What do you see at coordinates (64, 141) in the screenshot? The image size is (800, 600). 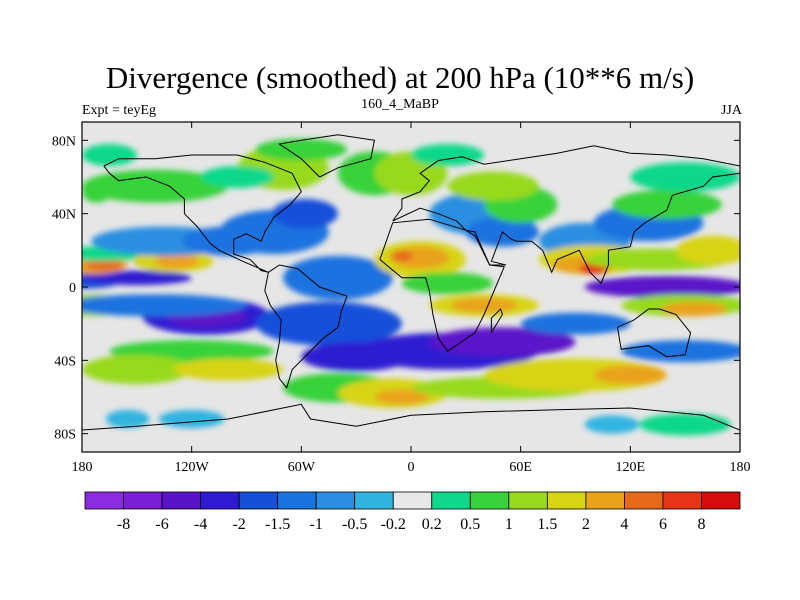 I see `lat-tick-label: 80N` at bounding box center [64, 141].